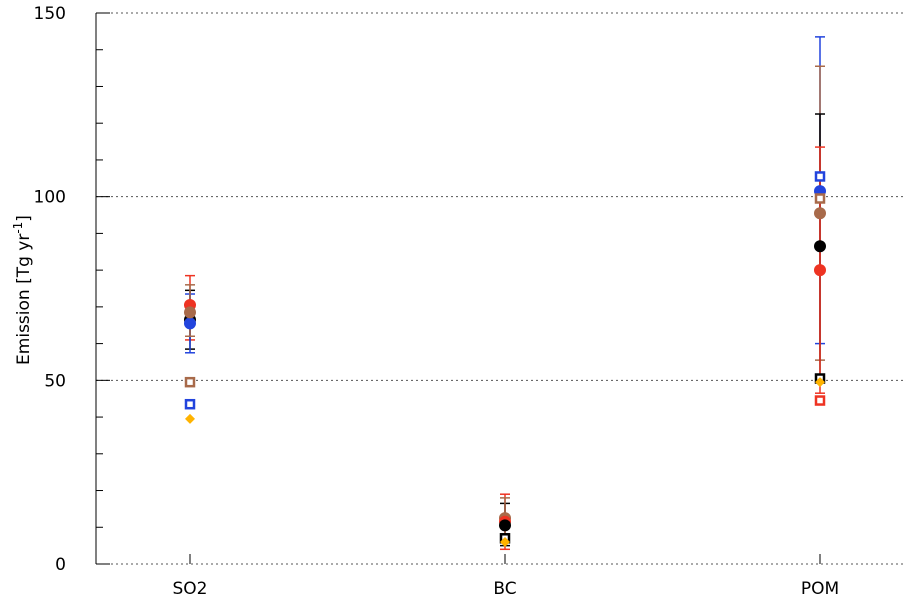 This screenshot has width=903, height=598. What do you see at coordinates (60, 565) in the screenshot?
I see `y-tick-label: 0` at bounding box center [60, 565].